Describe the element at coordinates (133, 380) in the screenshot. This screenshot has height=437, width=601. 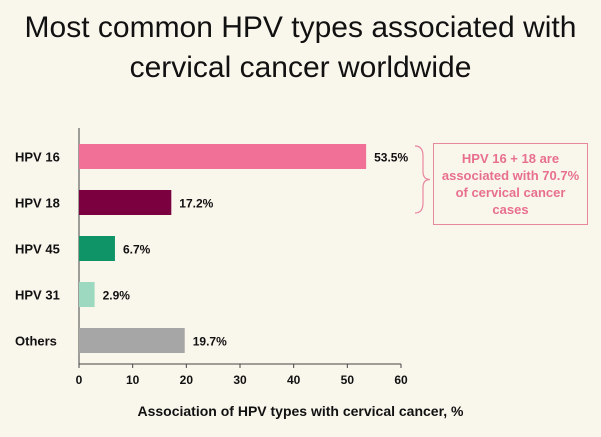
I see `x-tick-label: 10` at that location.